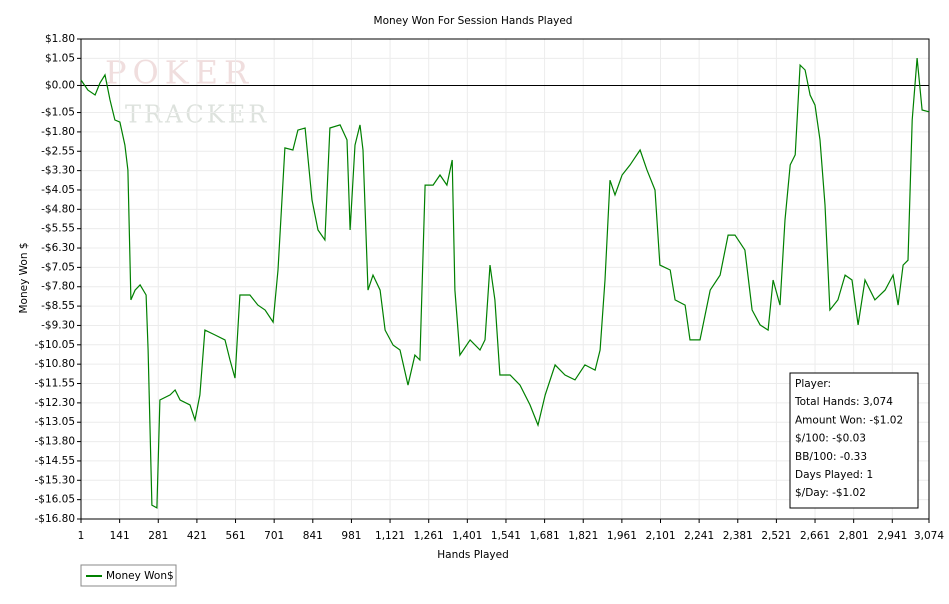 The width and height of the screenshot is (949, 604). I want to click on y-tick-label: -$14.55, so click(54, 461).